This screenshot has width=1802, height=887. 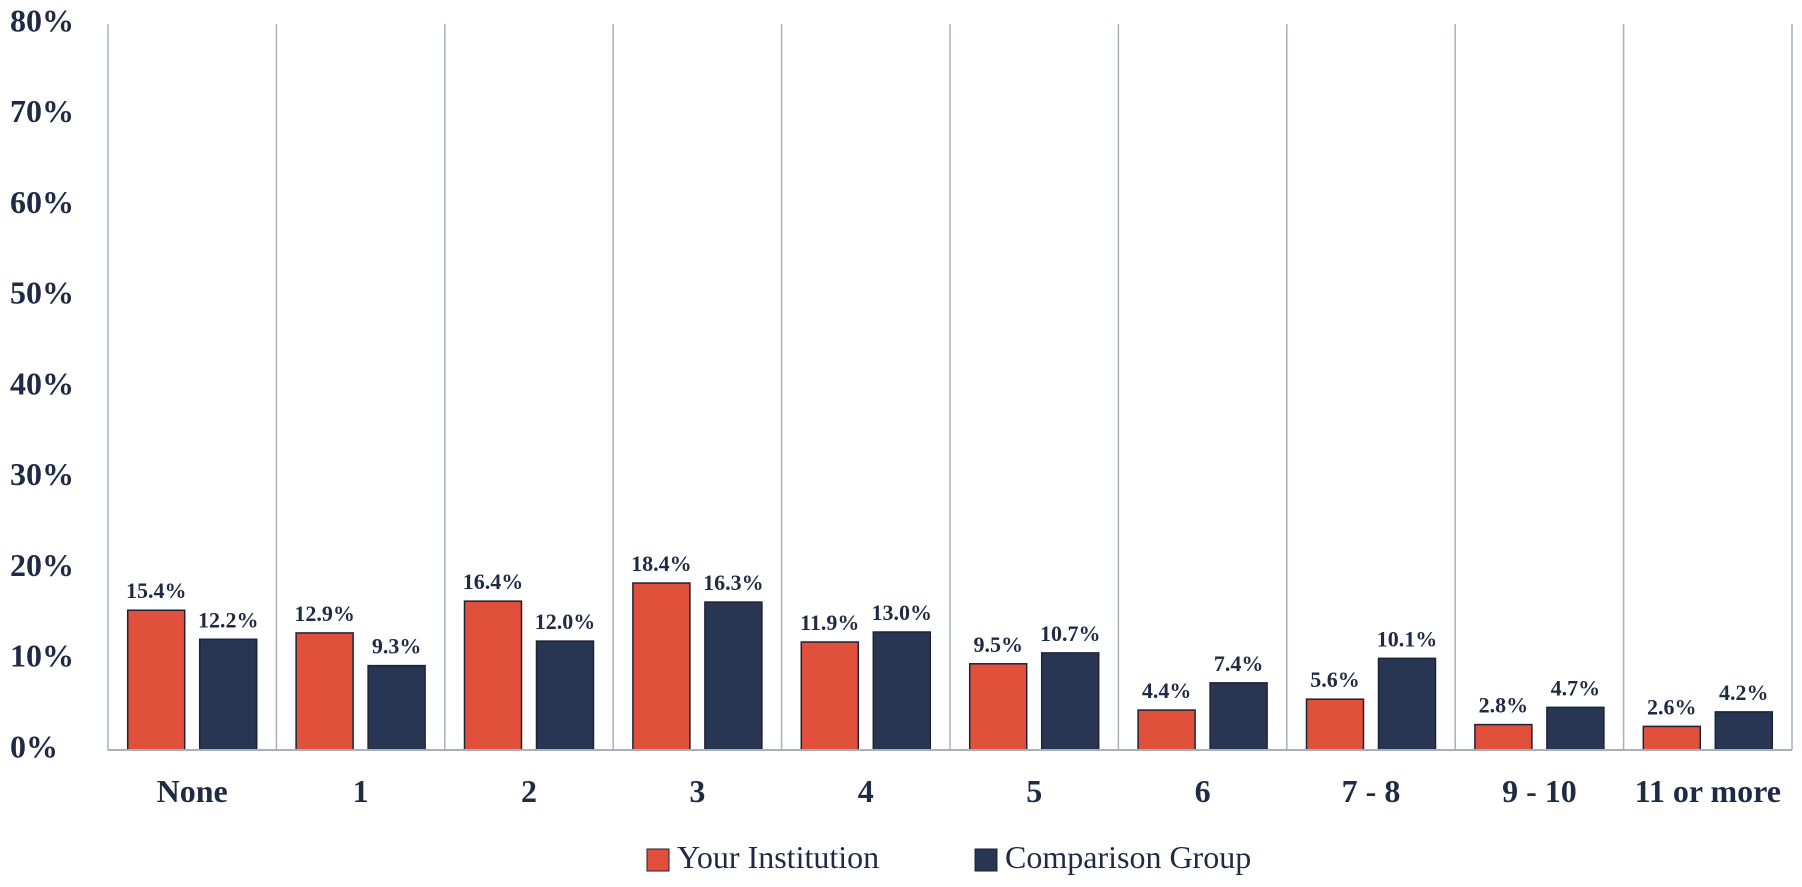 I want to click on y-tick-label: 40%, so click(x=42, y=383).